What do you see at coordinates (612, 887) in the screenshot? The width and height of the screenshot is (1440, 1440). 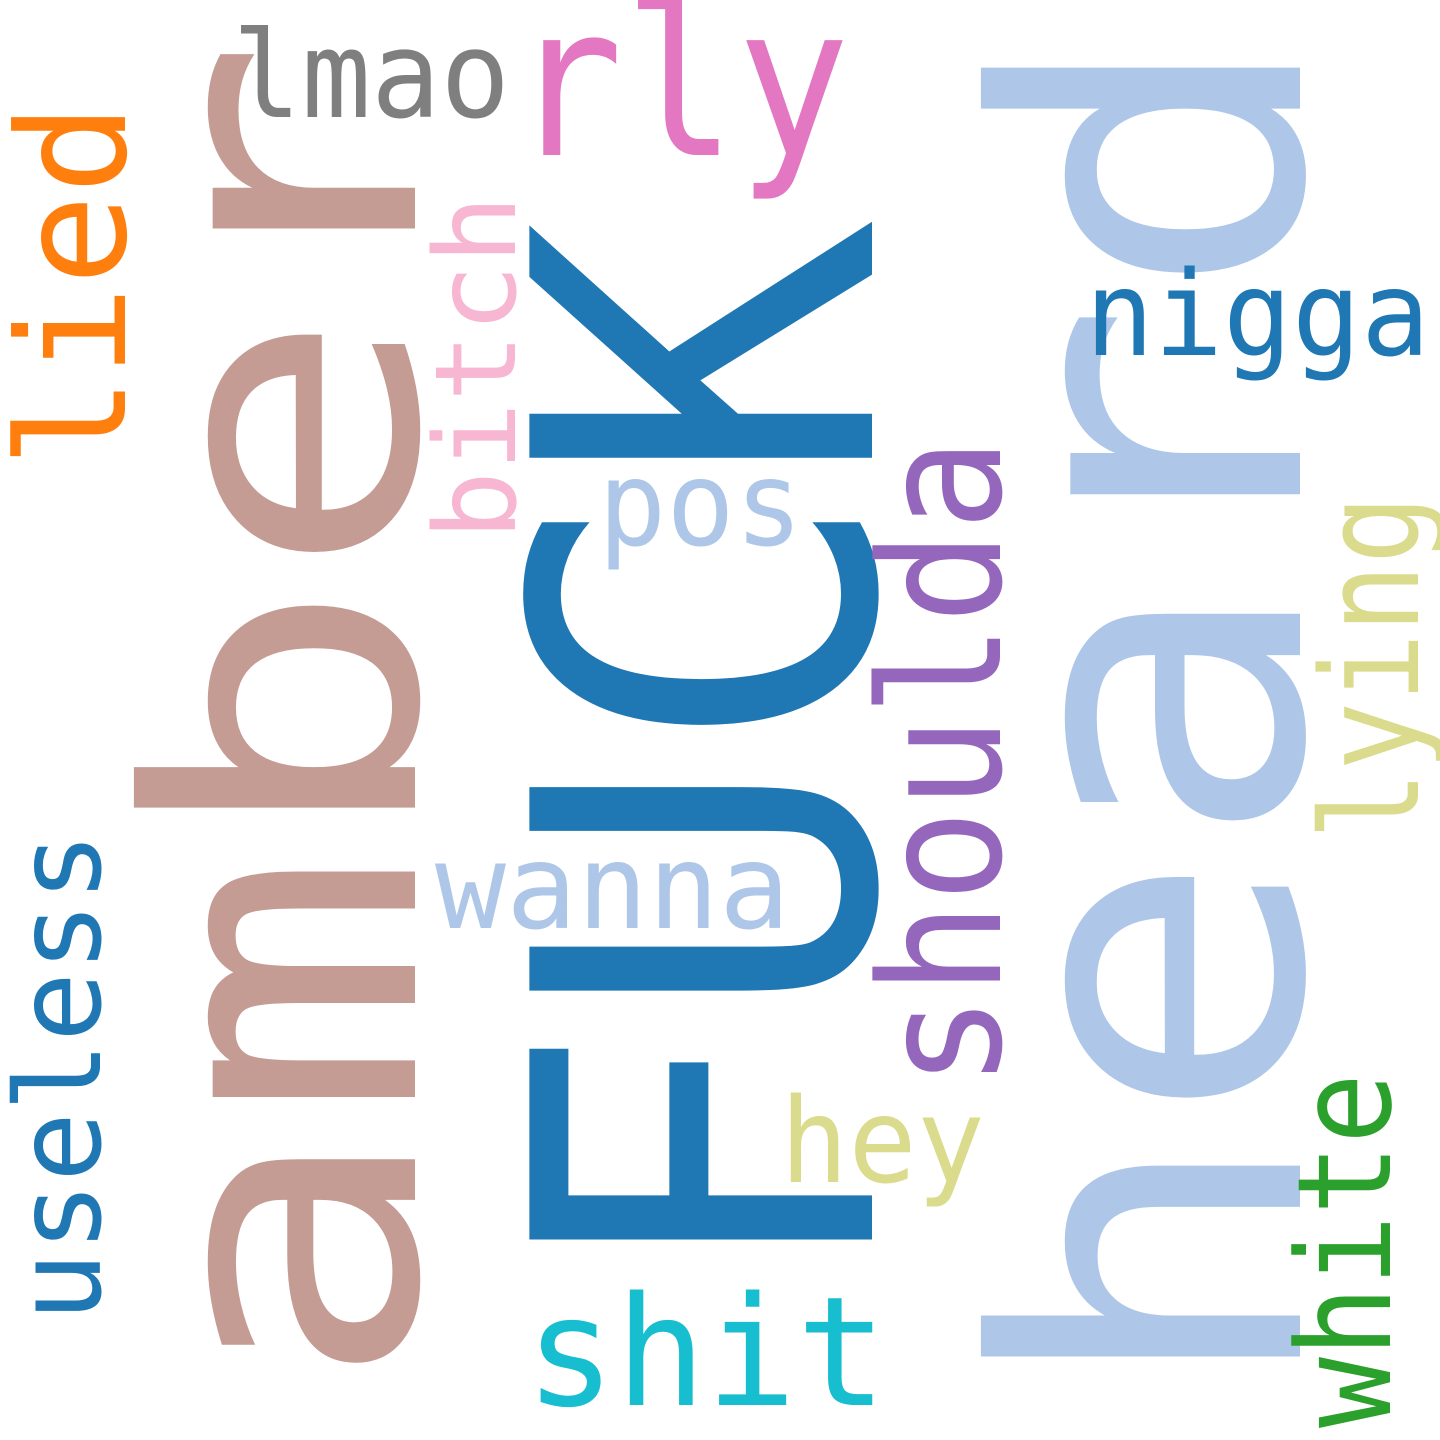 I see `word-wanna: wanna` at bounding box center [612, 887].